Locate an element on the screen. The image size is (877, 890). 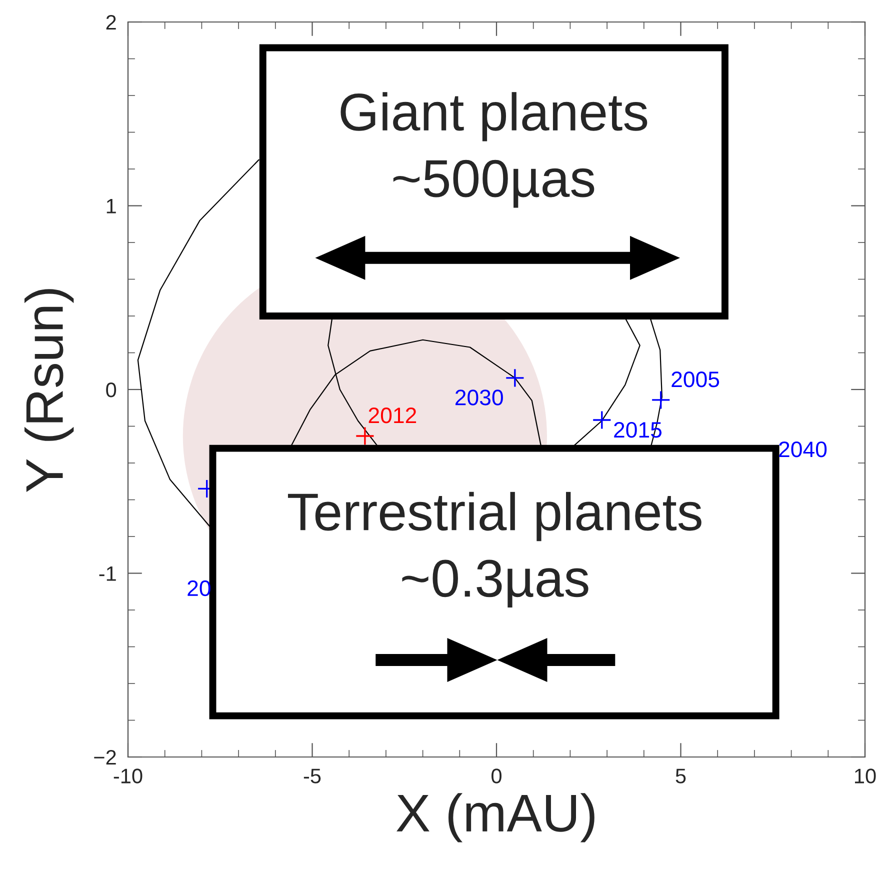
x-tick-label: 0 is located at coordinates (497, 776).